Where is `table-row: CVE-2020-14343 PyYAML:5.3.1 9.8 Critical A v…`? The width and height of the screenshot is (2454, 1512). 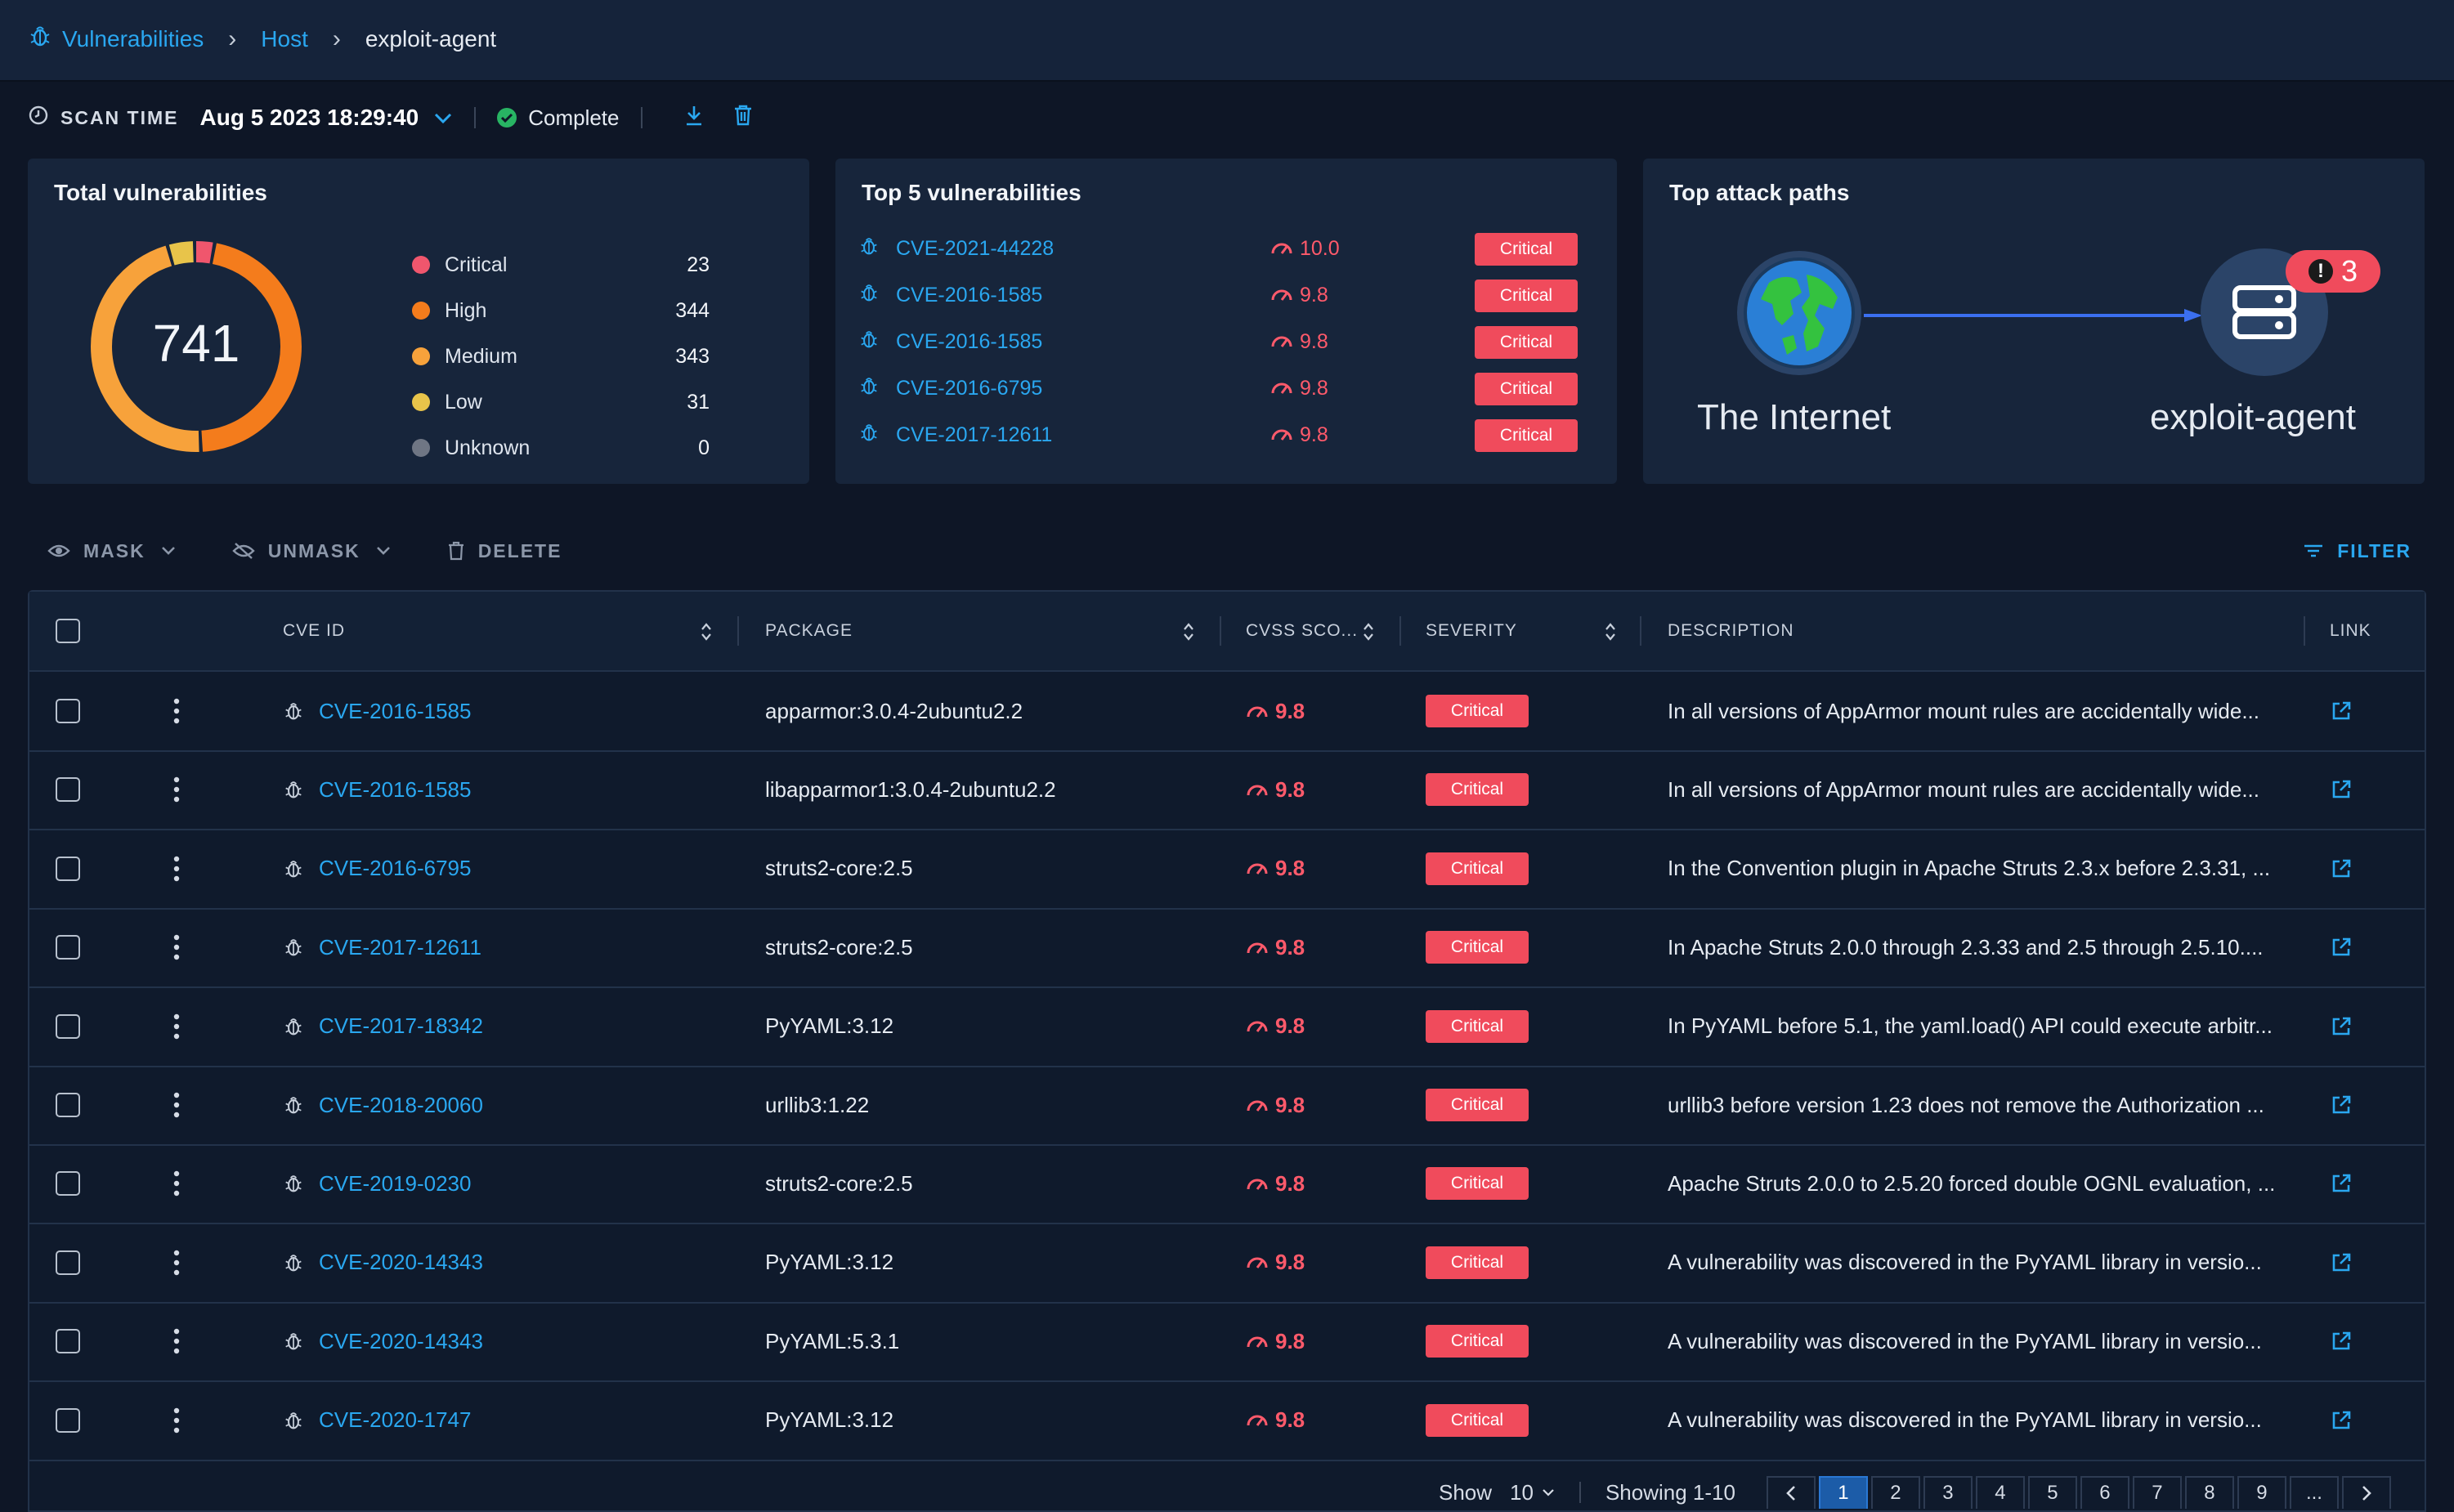
table-row: CVE-2020-14343 PyYAML:5.3.1 9.8 Critical A v… is located at coordinates (1227, 1342).